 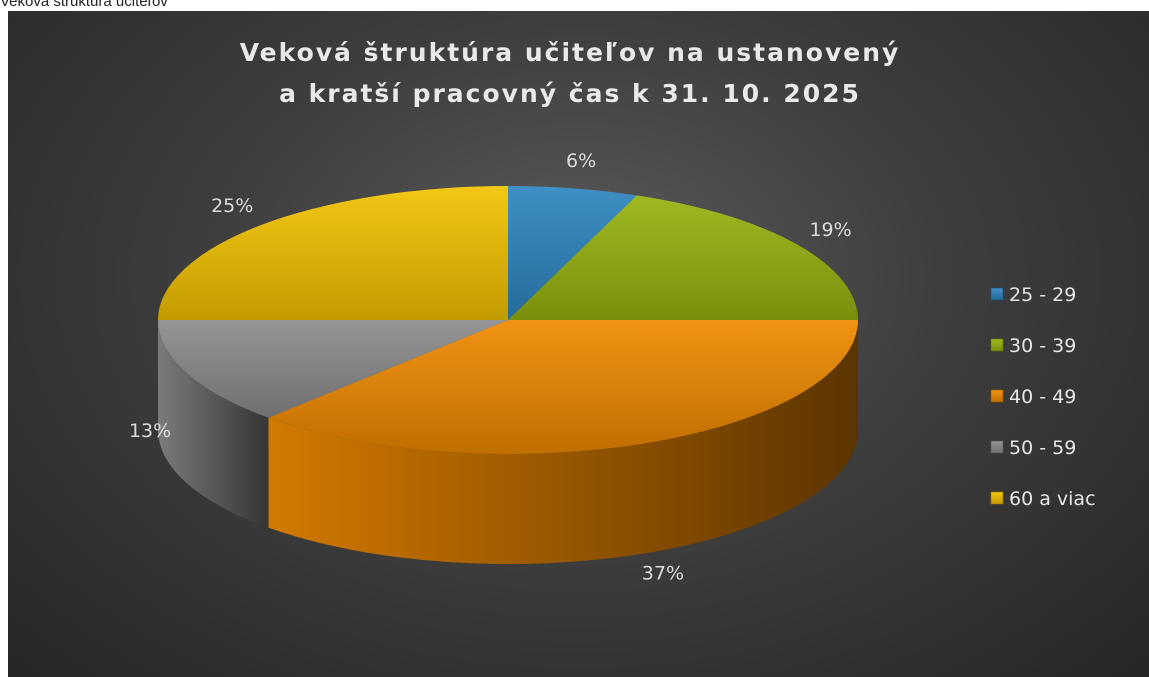 I want to click on data-label-1: 19%, so click(x=830, y=230).